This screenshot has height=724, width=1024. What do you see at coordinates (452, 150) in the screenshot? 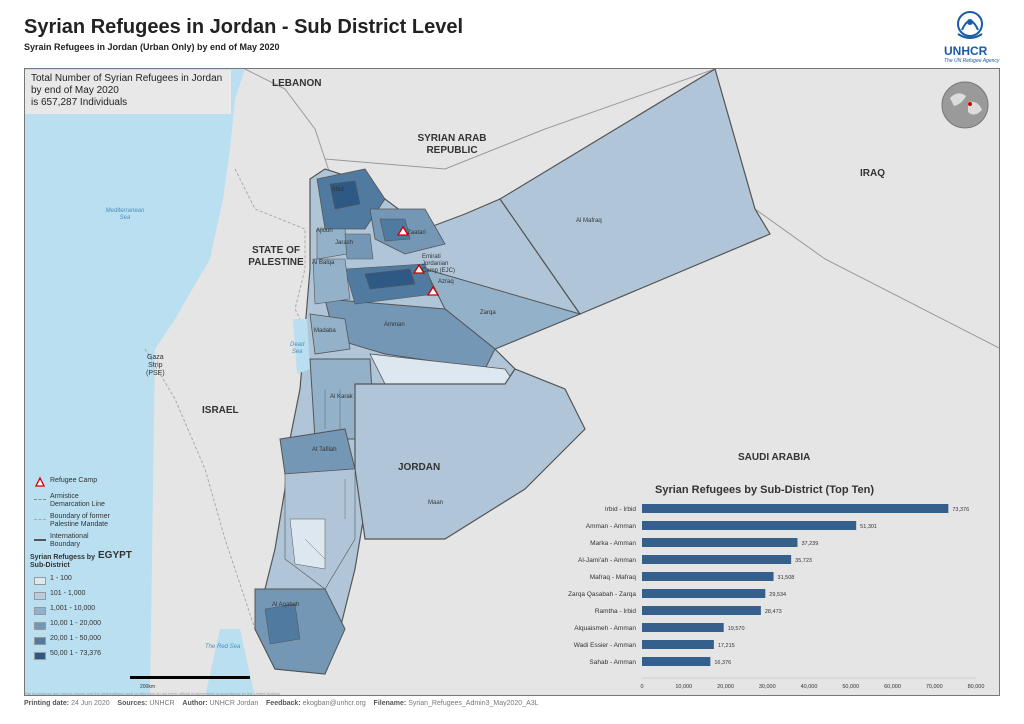
I see `label-syria-2: REPUBLIC` at bounding box center [452, 150].